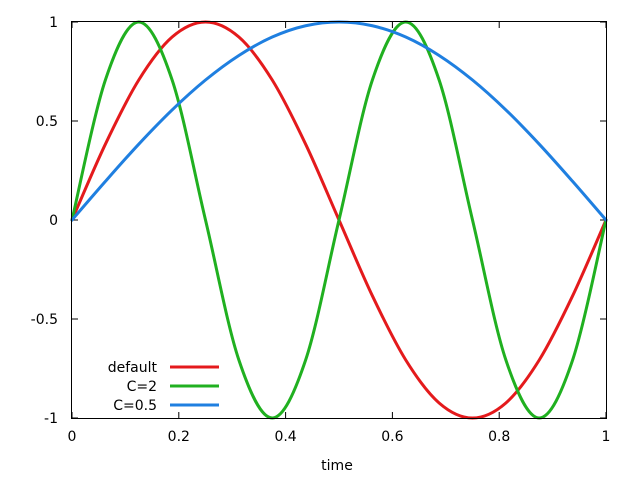  Describe the element at coordinates (285, 437) in the screenshot. I see `x-tick-label: 0.4` at that location.